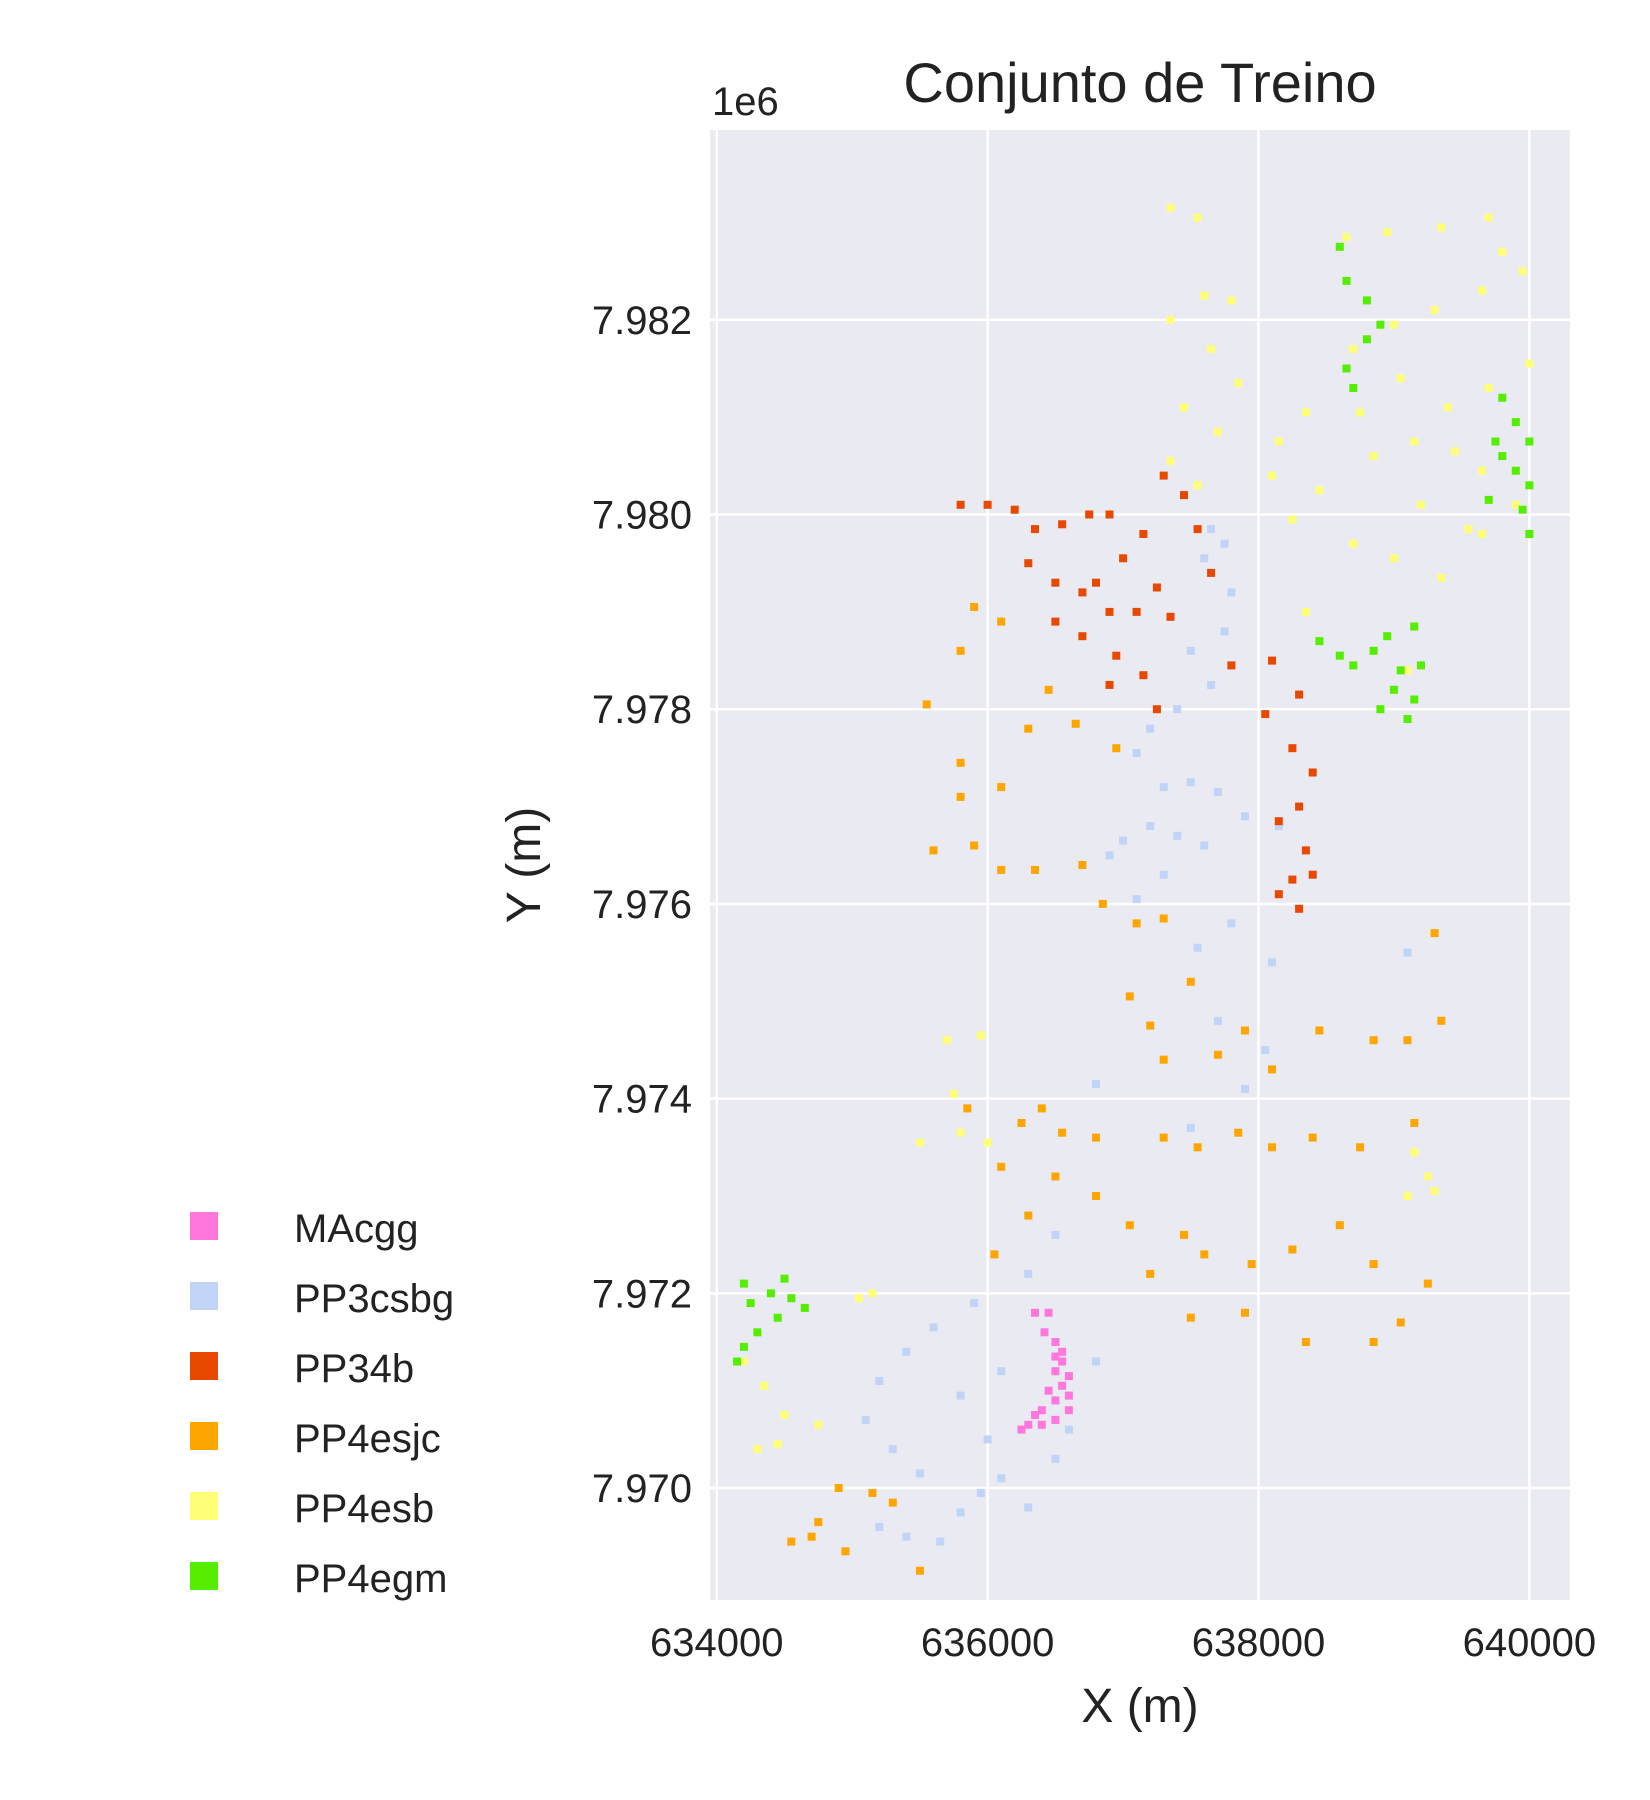 The height and width of the screenshot is (1800, 1650). I want to click on legend-label: PP4egm, so click(370, 1579).